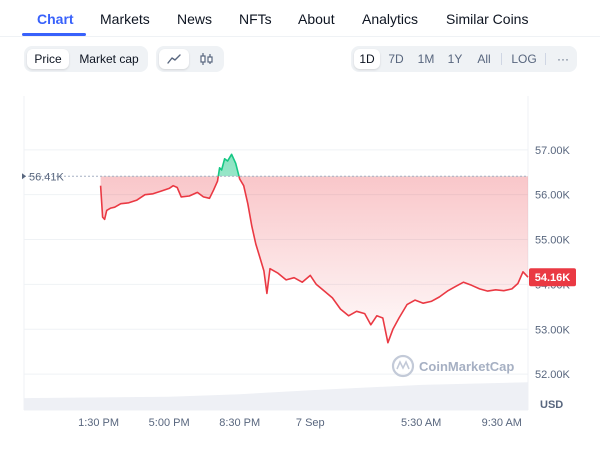 Image resolution: width=600 pixels, height=460 pixels. Describe the element at coordinates (466, 366) in the screenshot. I see `watermark-text: CoinMarketCap` at that location.